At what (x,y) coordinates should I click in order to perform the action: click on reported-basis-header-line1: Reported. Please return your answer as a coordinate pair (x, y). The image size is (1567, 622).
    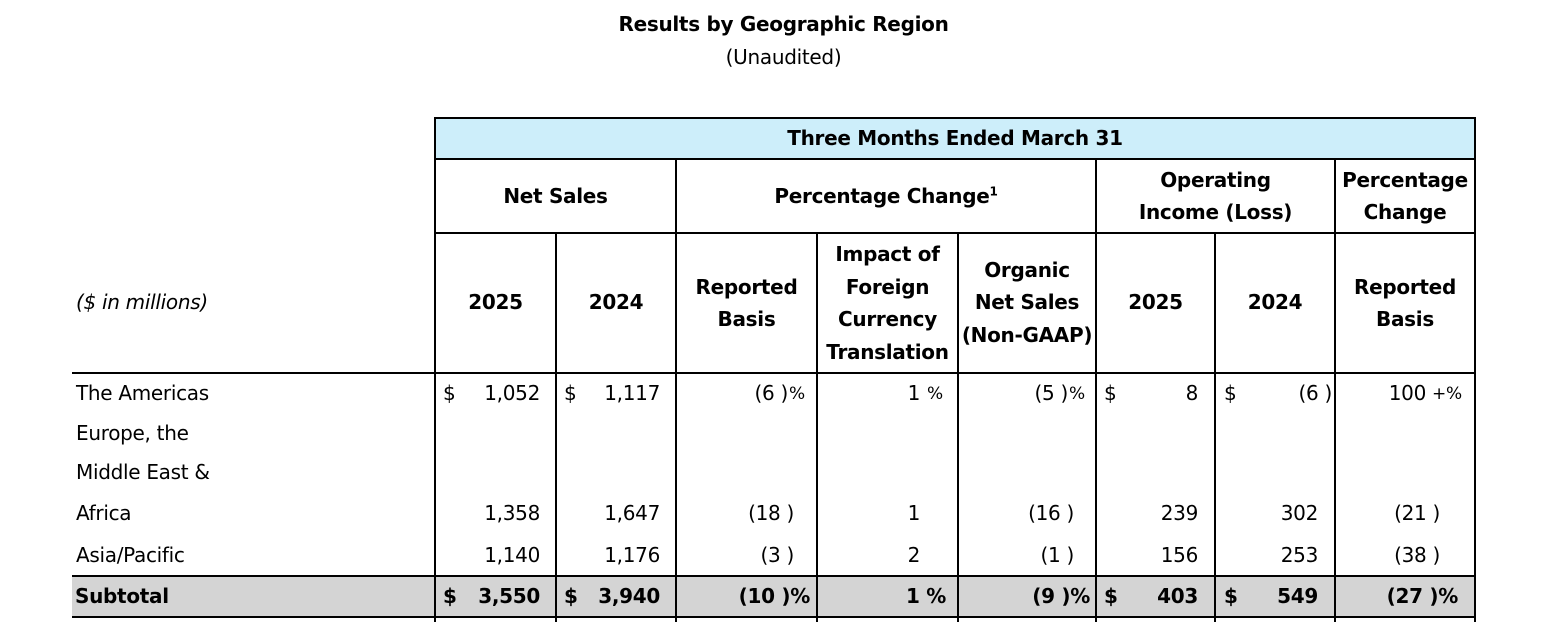
    Looking at the image, I should click on (746, 287).